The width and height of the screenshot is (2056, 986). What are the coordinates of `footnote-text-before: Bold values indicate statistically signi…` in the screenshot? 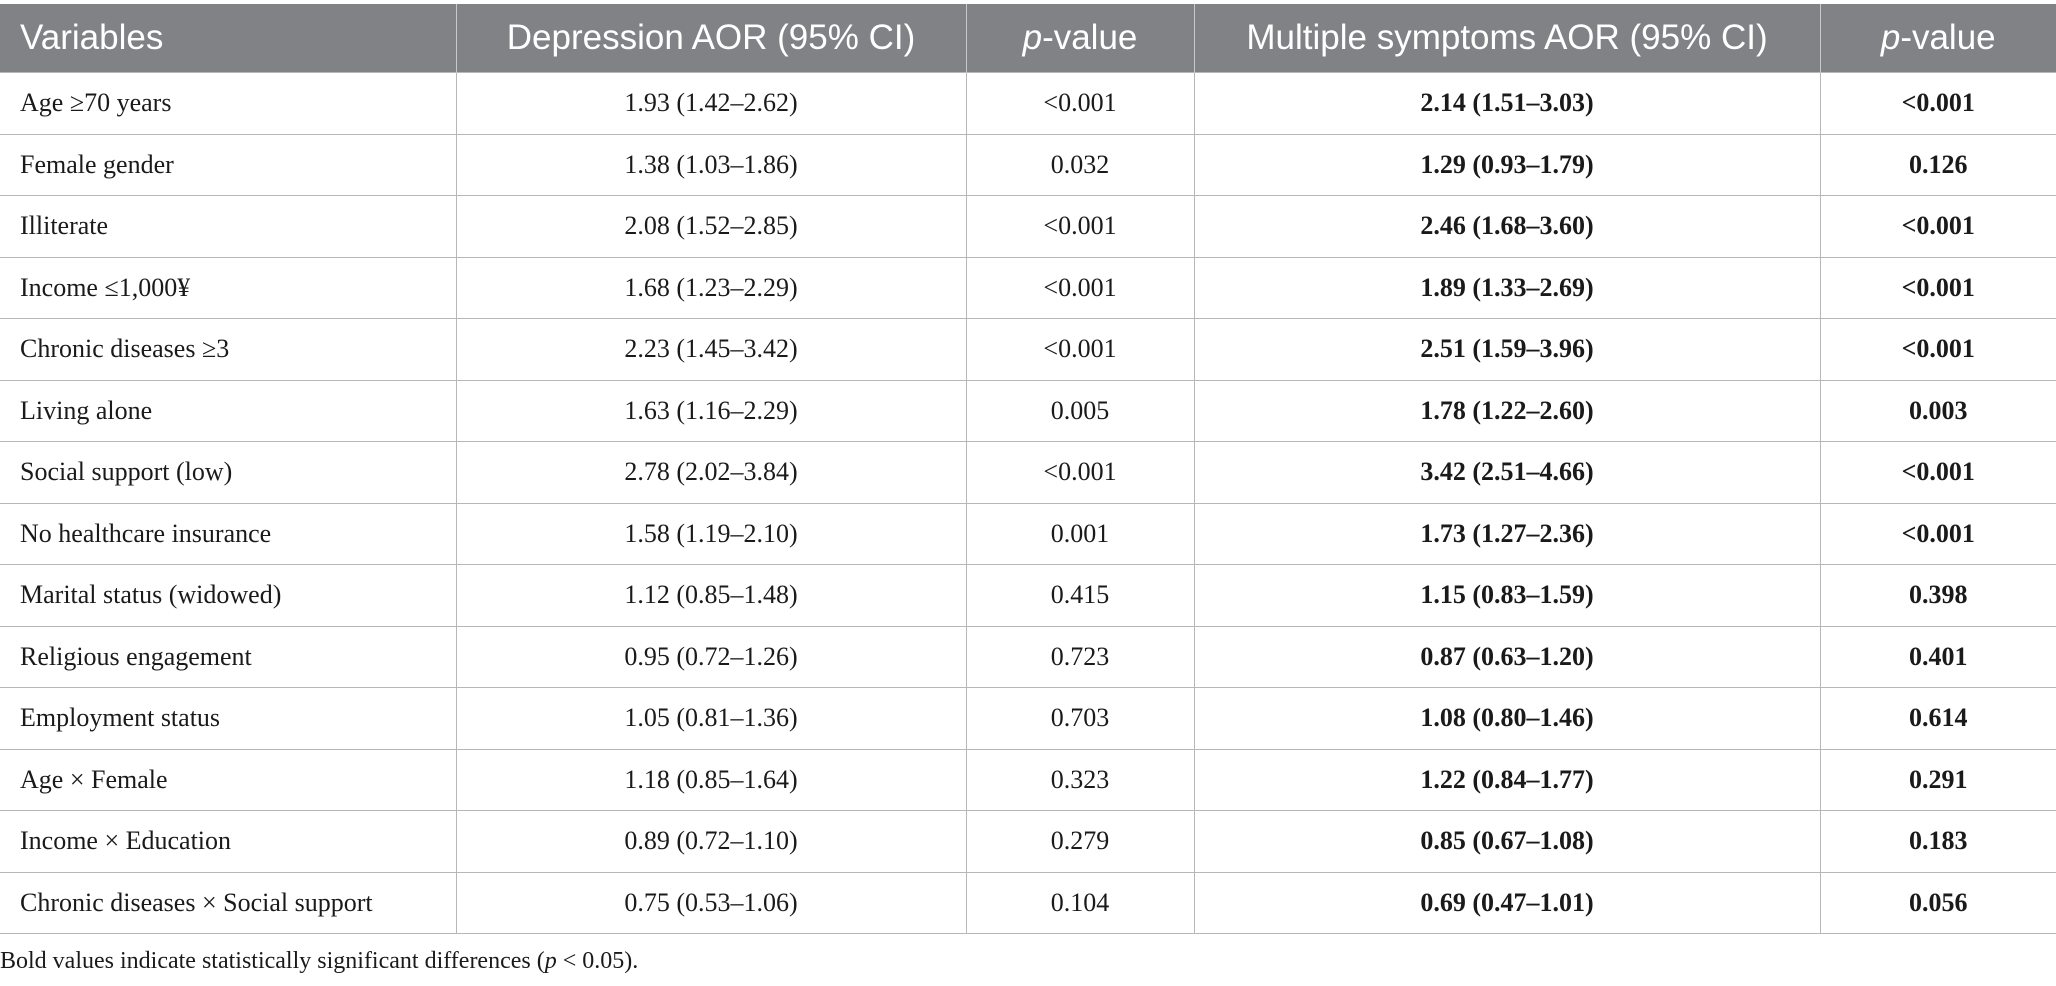 It's located at (272, 961).